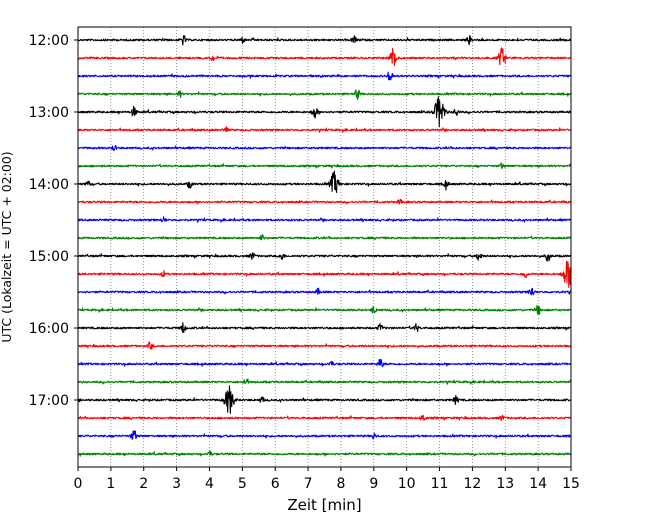 This screenshot has height=520, width=650. I want to click on x-tick-label: 2, so click(143, 484).